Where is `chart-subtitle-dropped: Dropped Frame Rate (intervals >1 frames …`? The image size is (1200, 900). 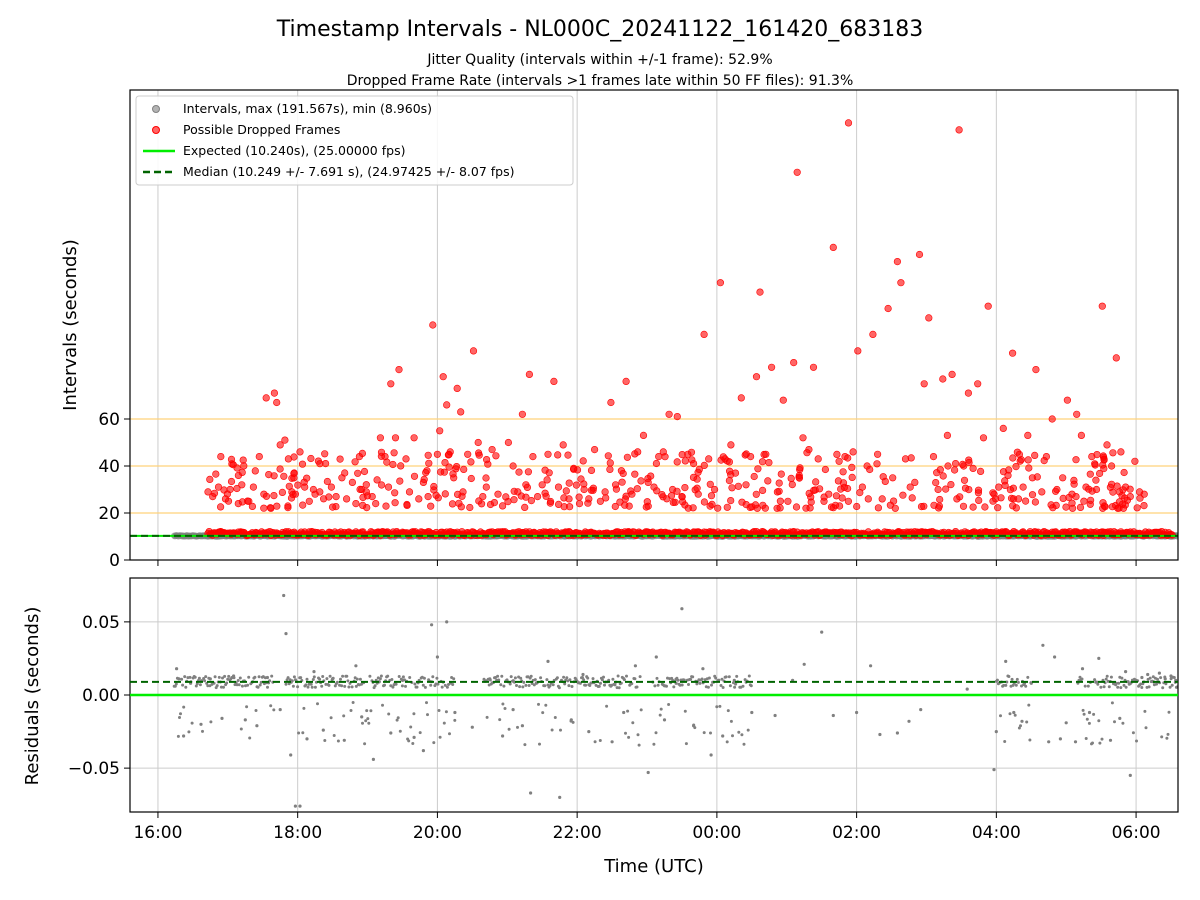
chart-subtitle-dropped: Dropped Frame Rate (intervals >1 frames … is located at coordinates (600, 81).